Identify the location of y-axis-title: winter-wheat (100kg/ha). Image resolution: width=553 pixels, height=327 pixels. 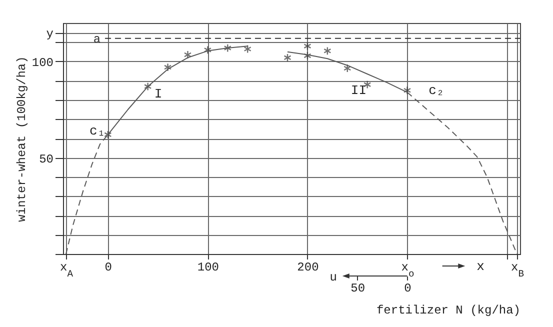
(21, 139).